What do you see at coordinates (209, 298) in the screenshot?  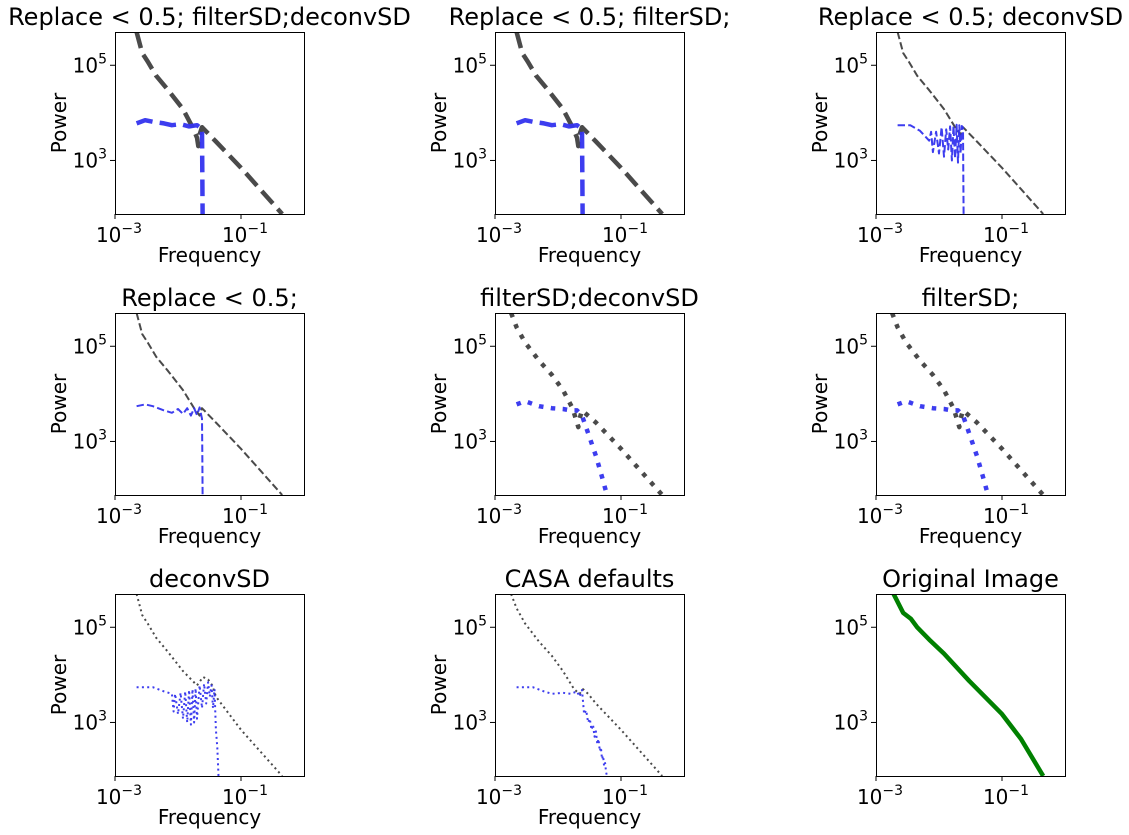 I see `subplot-title: Replace < 0.5;` at bounding box center [209, 298].